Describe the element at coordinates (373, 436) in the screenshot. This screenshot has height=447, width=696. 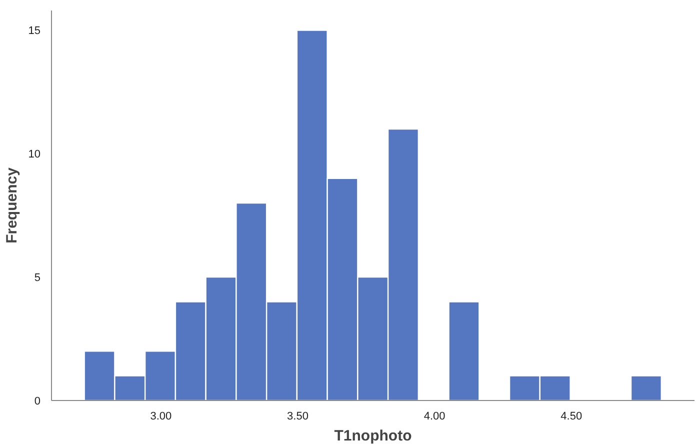
I see `x-axis-title: T1nophoto` at that location.